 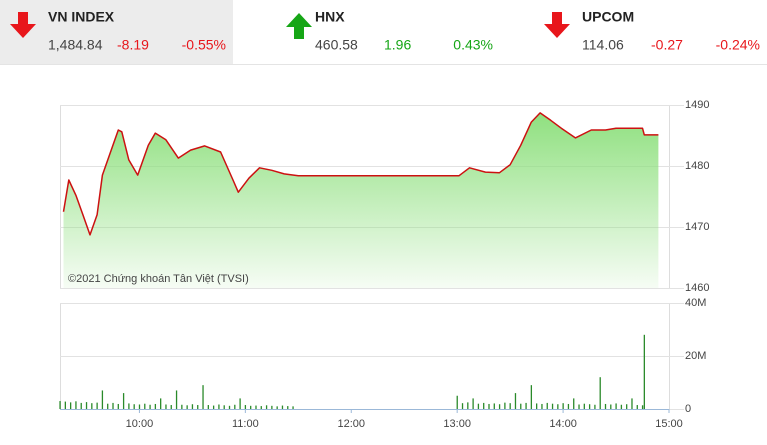 What do you see at coordinates (738, 45) in the screenshot?
I see `index-percent: -0.24%` at bounding box center [738, 45].